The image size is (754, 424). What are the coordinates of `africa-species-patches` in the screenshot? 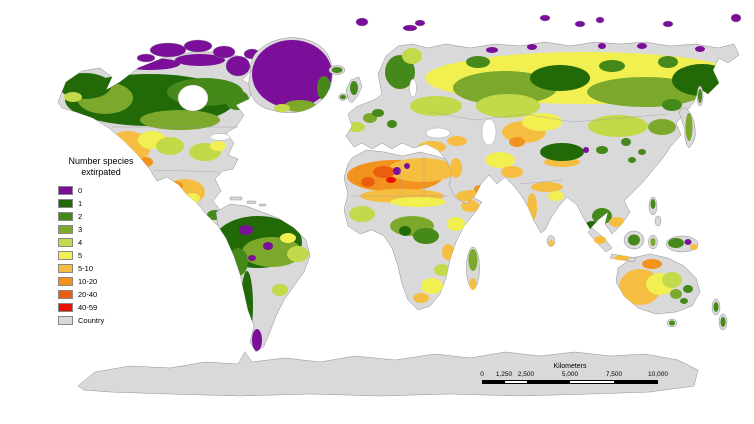 It's located at (413, 230).